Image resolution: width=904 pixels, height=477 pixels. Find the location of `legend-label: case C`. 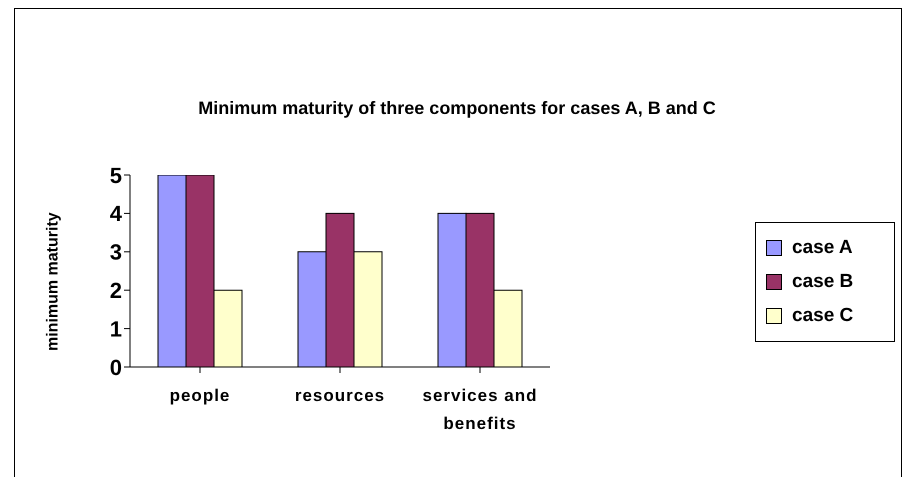

legend-label: case C is located at coordinates (823, 316).